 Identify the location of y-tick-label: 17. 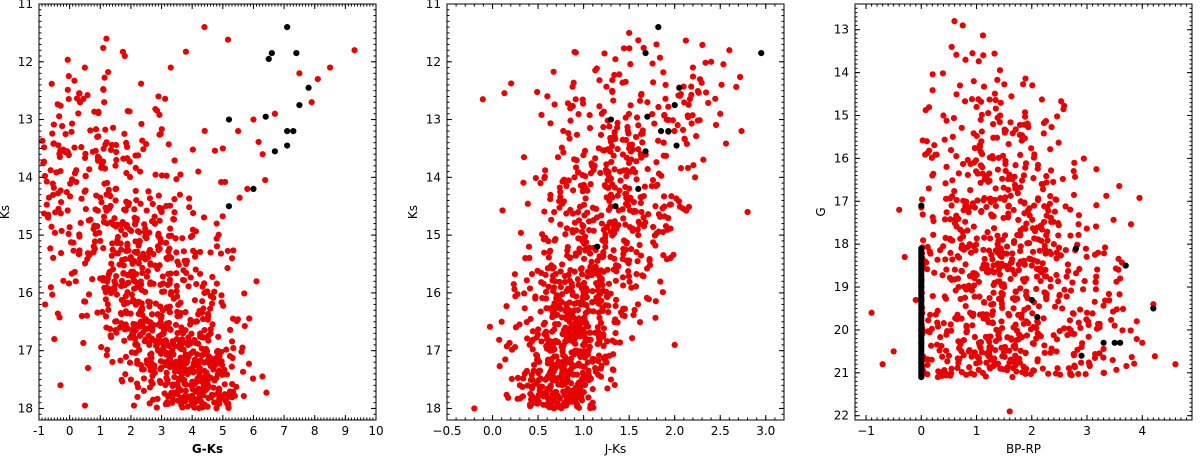
(25, 351).